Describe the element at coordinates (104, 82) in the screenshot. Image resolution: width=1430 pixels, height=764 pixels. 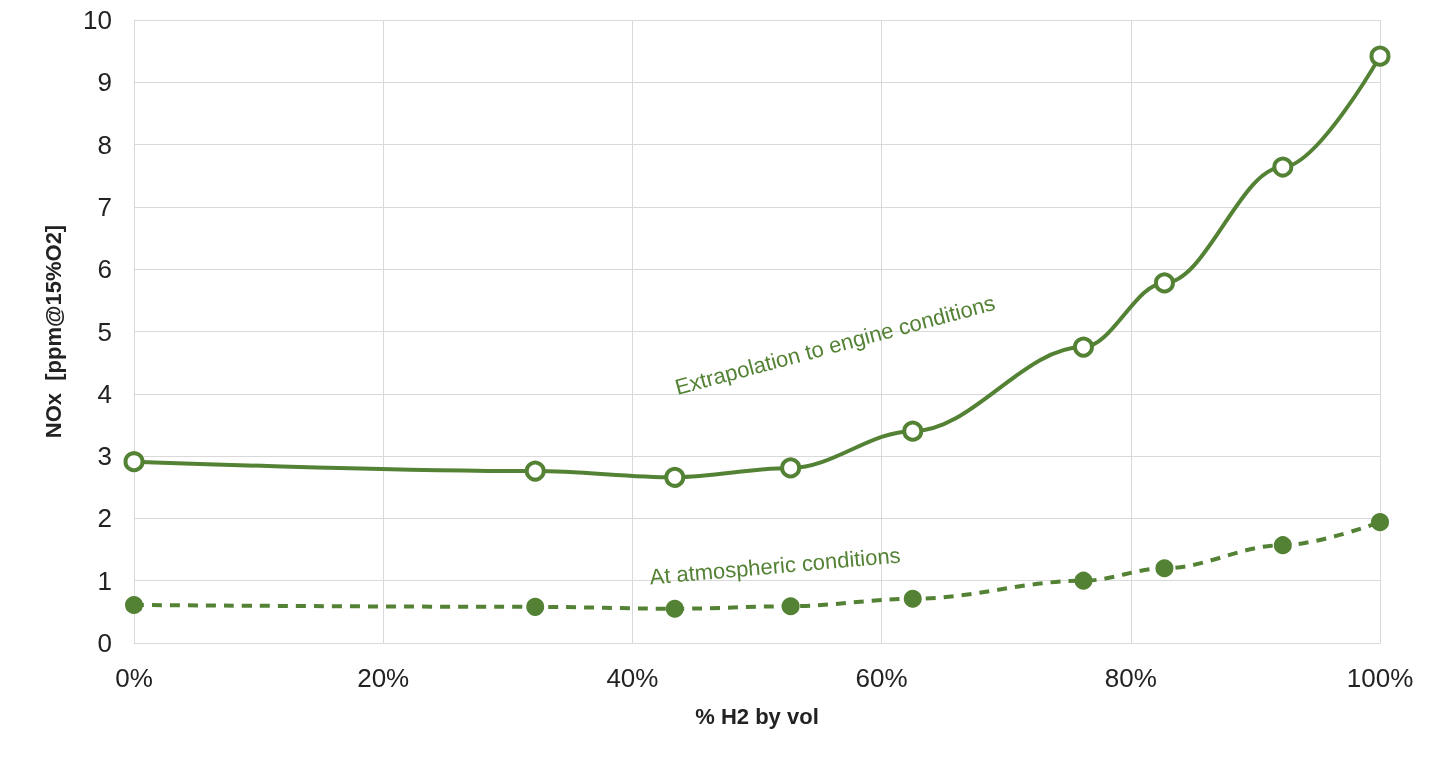
I see `y-tick-label: 9` at that location.